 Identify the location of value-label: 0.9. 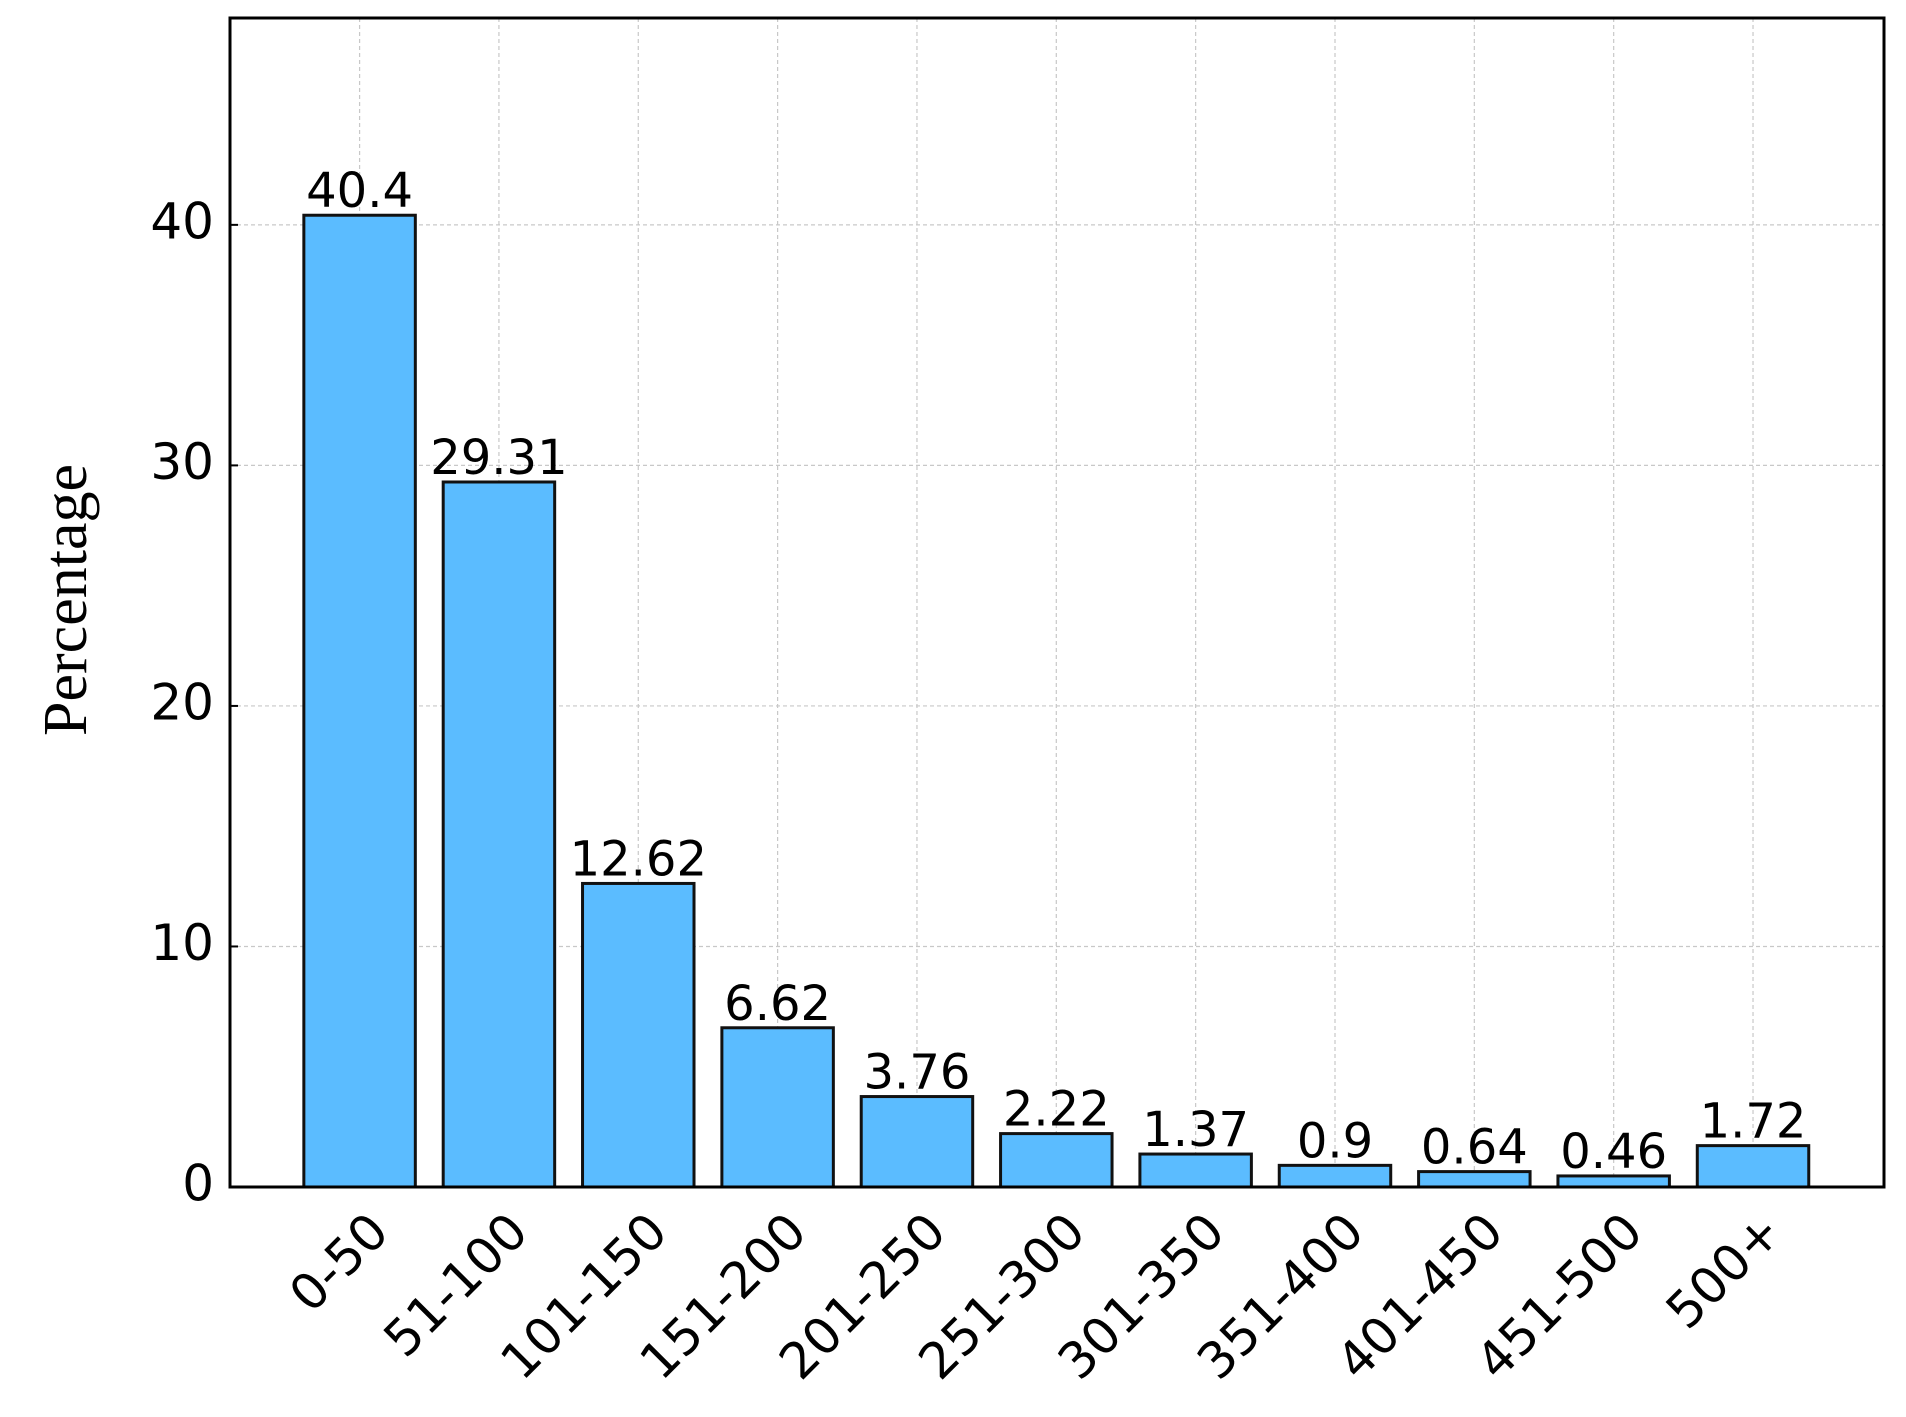
(1335, 1141).